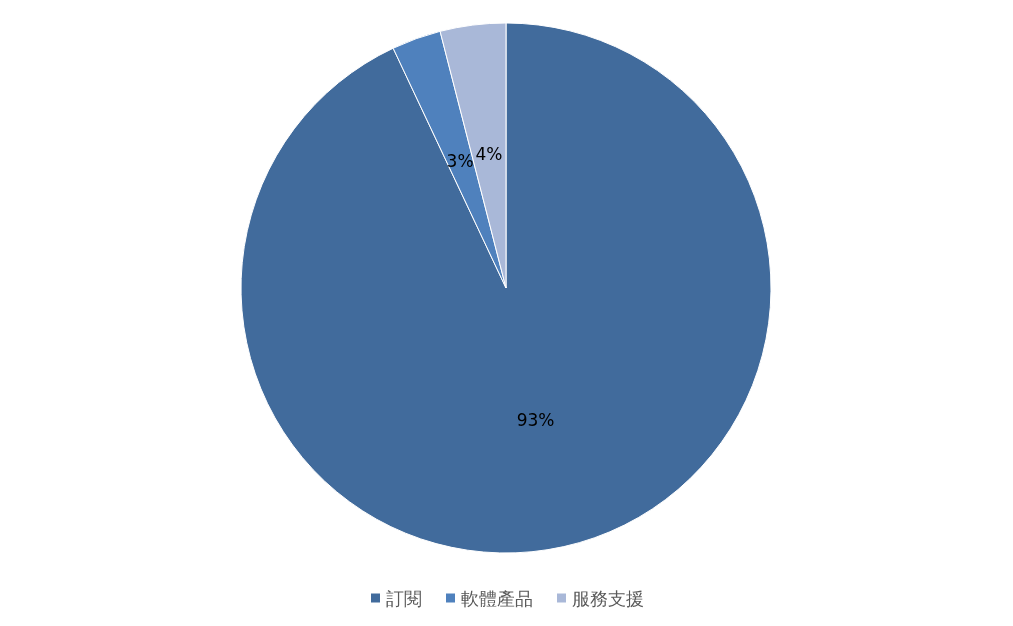  Describe the element at coordinates (489, 153) in the screenshot. I see `data-label: 4%` at that location.